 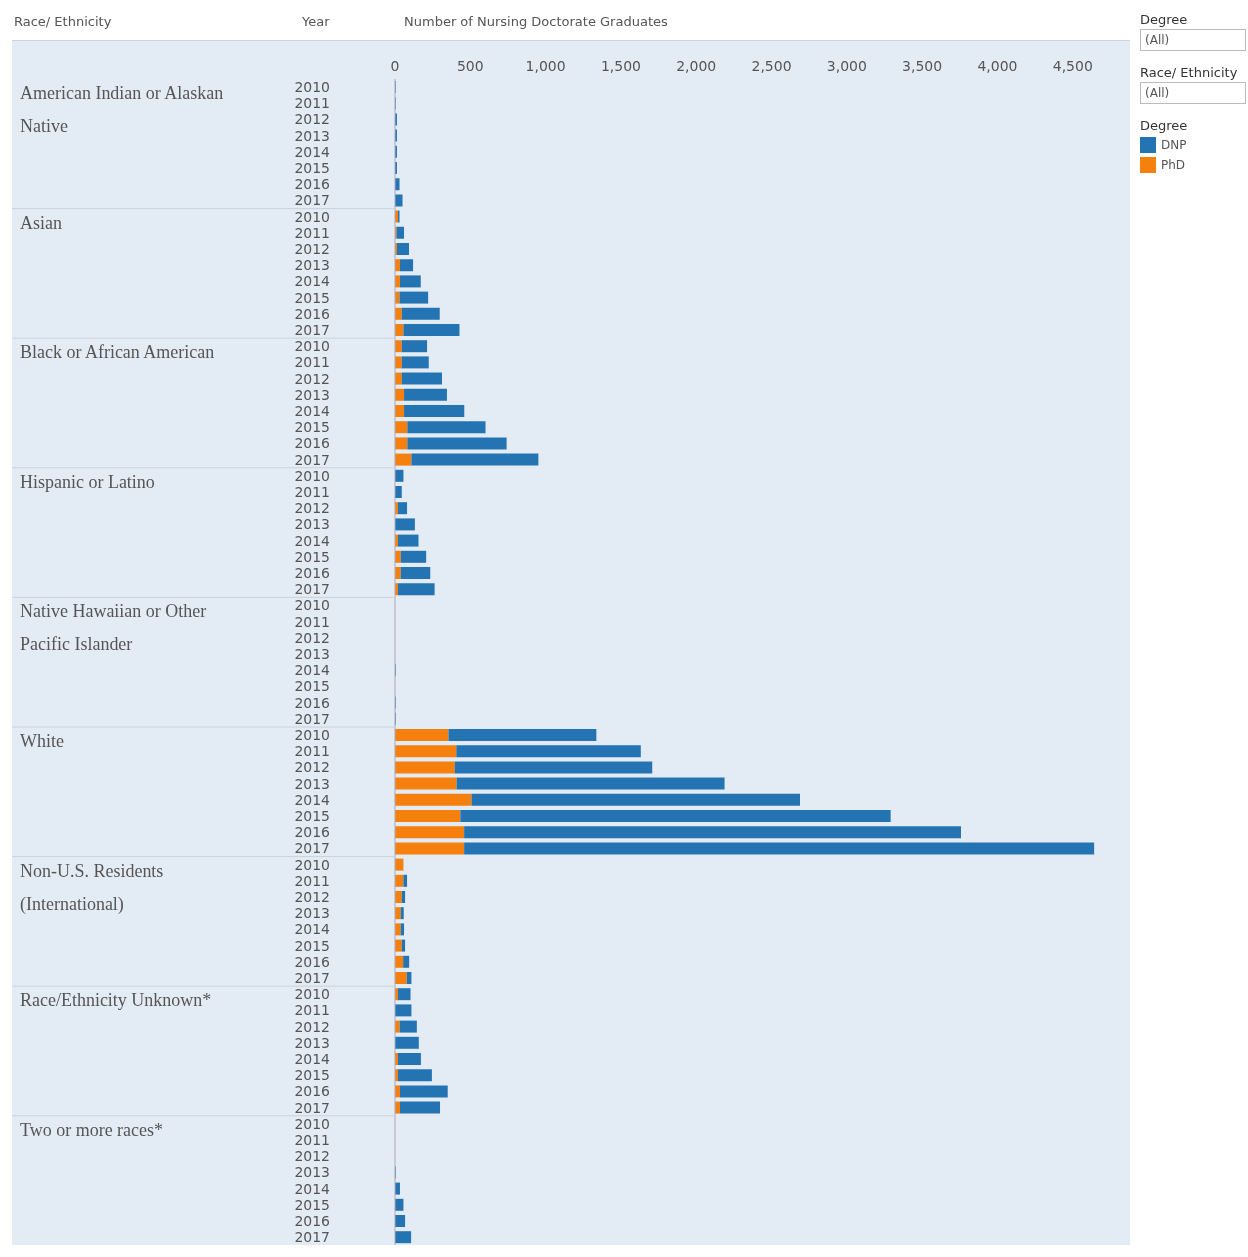 I want to click on x-tick-label: 500, so click(x=470, y=66).